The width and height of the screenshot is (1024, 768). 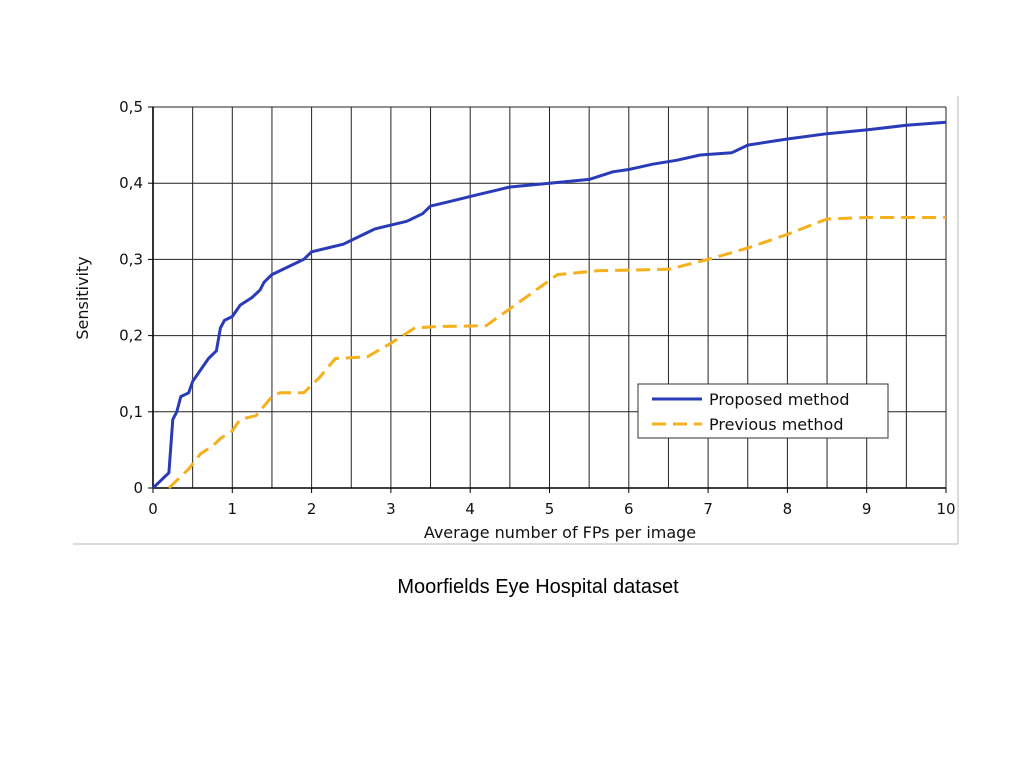 What do you see at coordinates (131, 297) in the screenshot?
I see `y-tick-labels: 0 0,1 0,2 0,3 0,4 0,5` at bounding box center [131, 297].